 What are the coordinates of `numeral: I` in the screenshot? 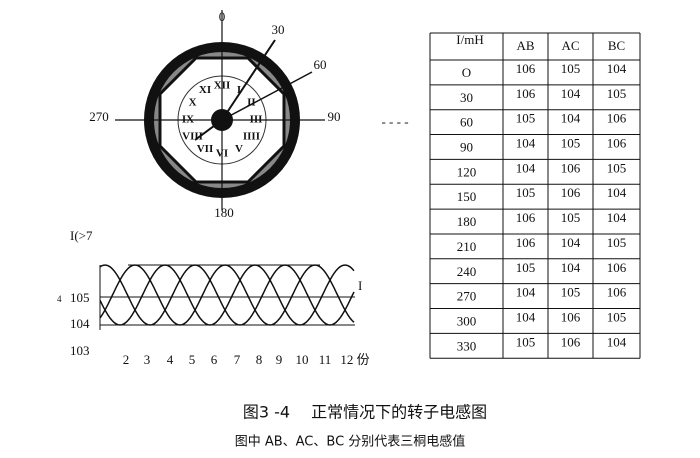 It's located at (239, 90).